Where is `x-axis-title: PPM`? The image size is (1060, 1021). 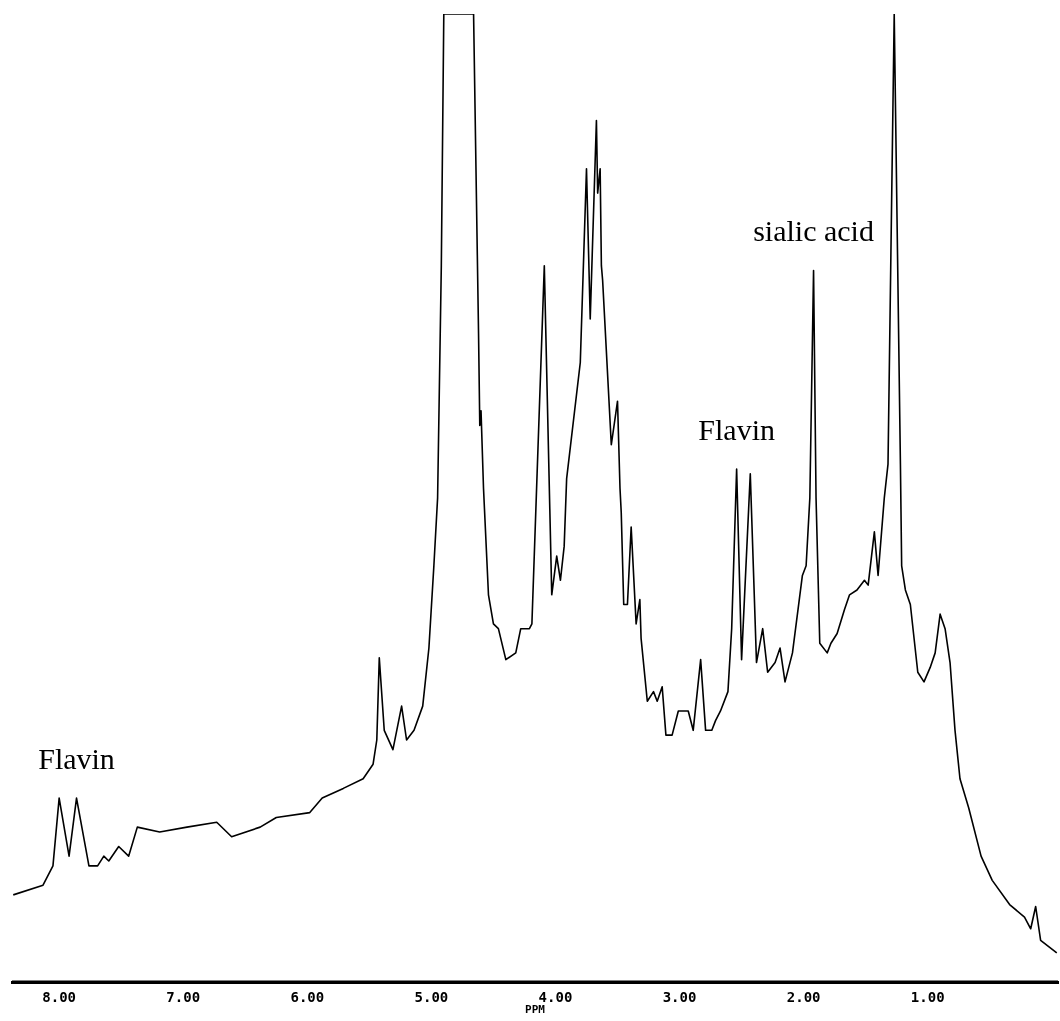 x-axis-title: PPM is located at coordinates (535, 1010).